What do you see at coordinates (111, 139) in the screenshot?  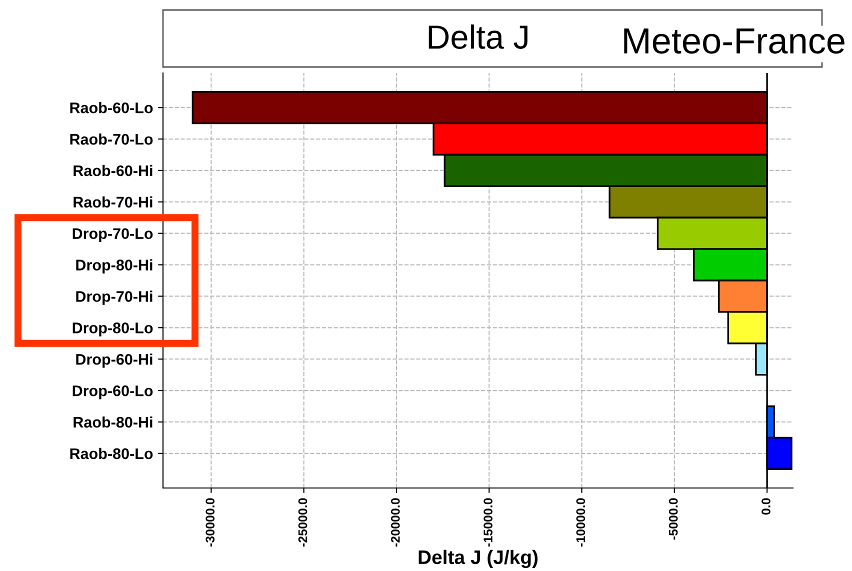 I see `y-tick-label: Raob-70-Lo` at bounding box center [111, 139].